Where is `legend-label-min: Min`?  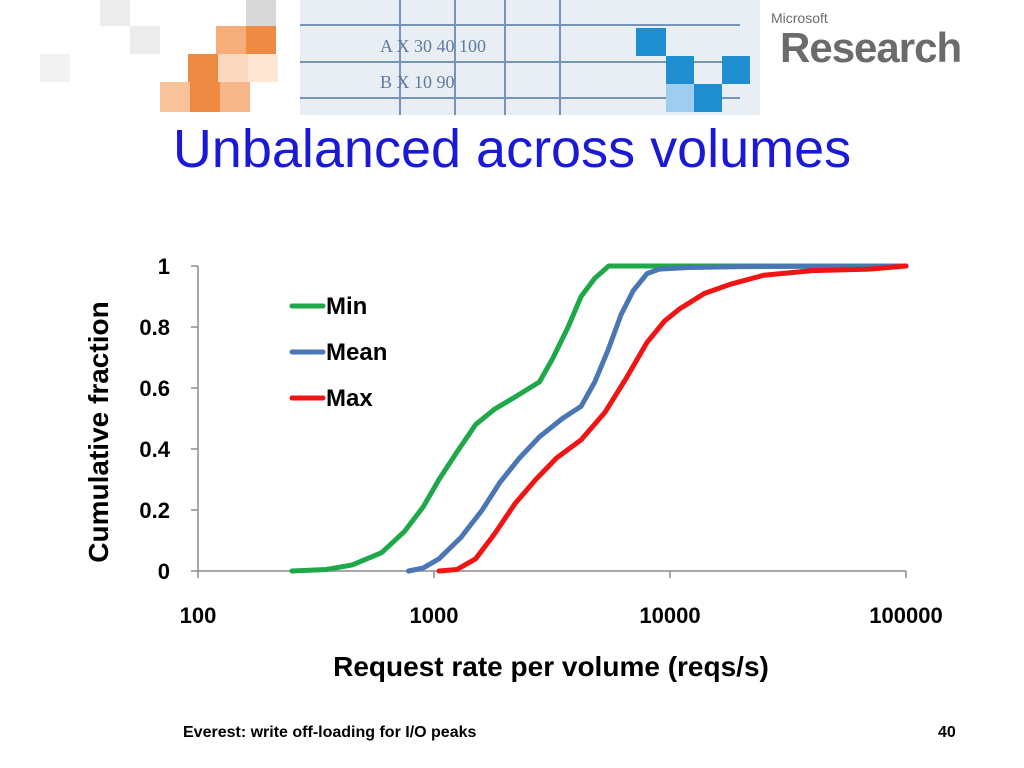 legend-label-min: Min is located at coordinates (346, 306).